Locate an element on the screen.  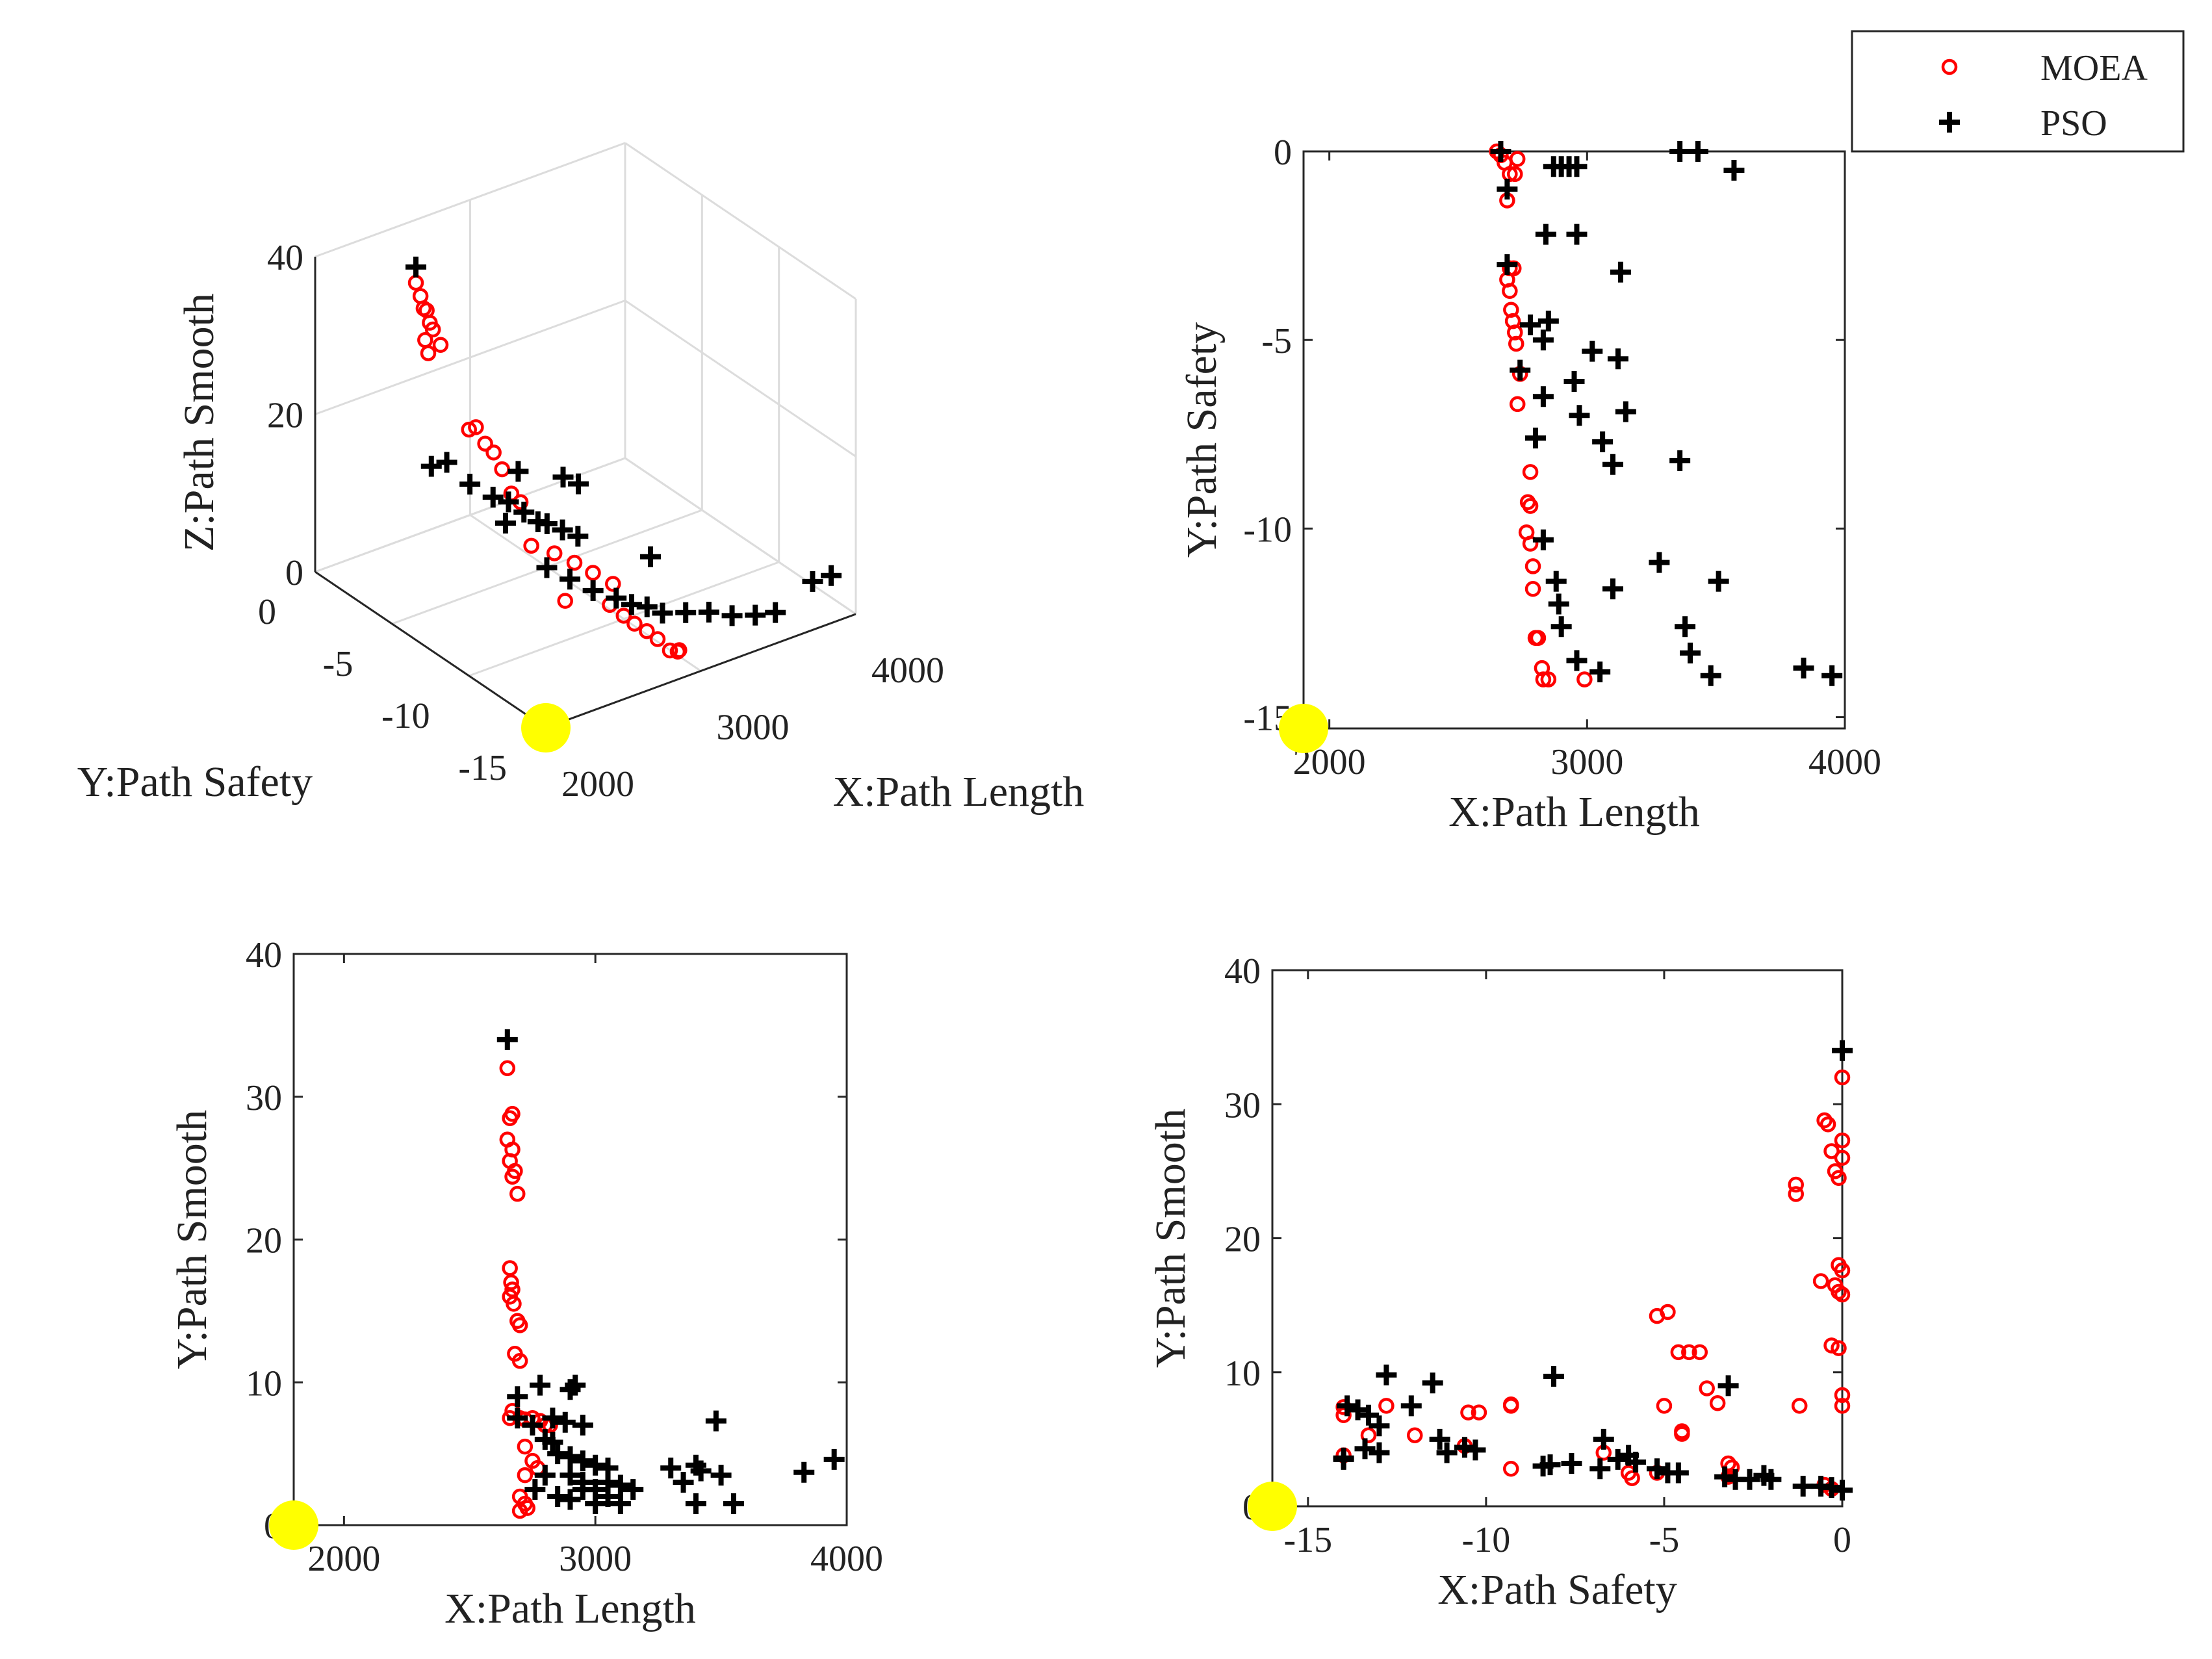
xy-highlight-marker is located at coordinates (1303, 728).